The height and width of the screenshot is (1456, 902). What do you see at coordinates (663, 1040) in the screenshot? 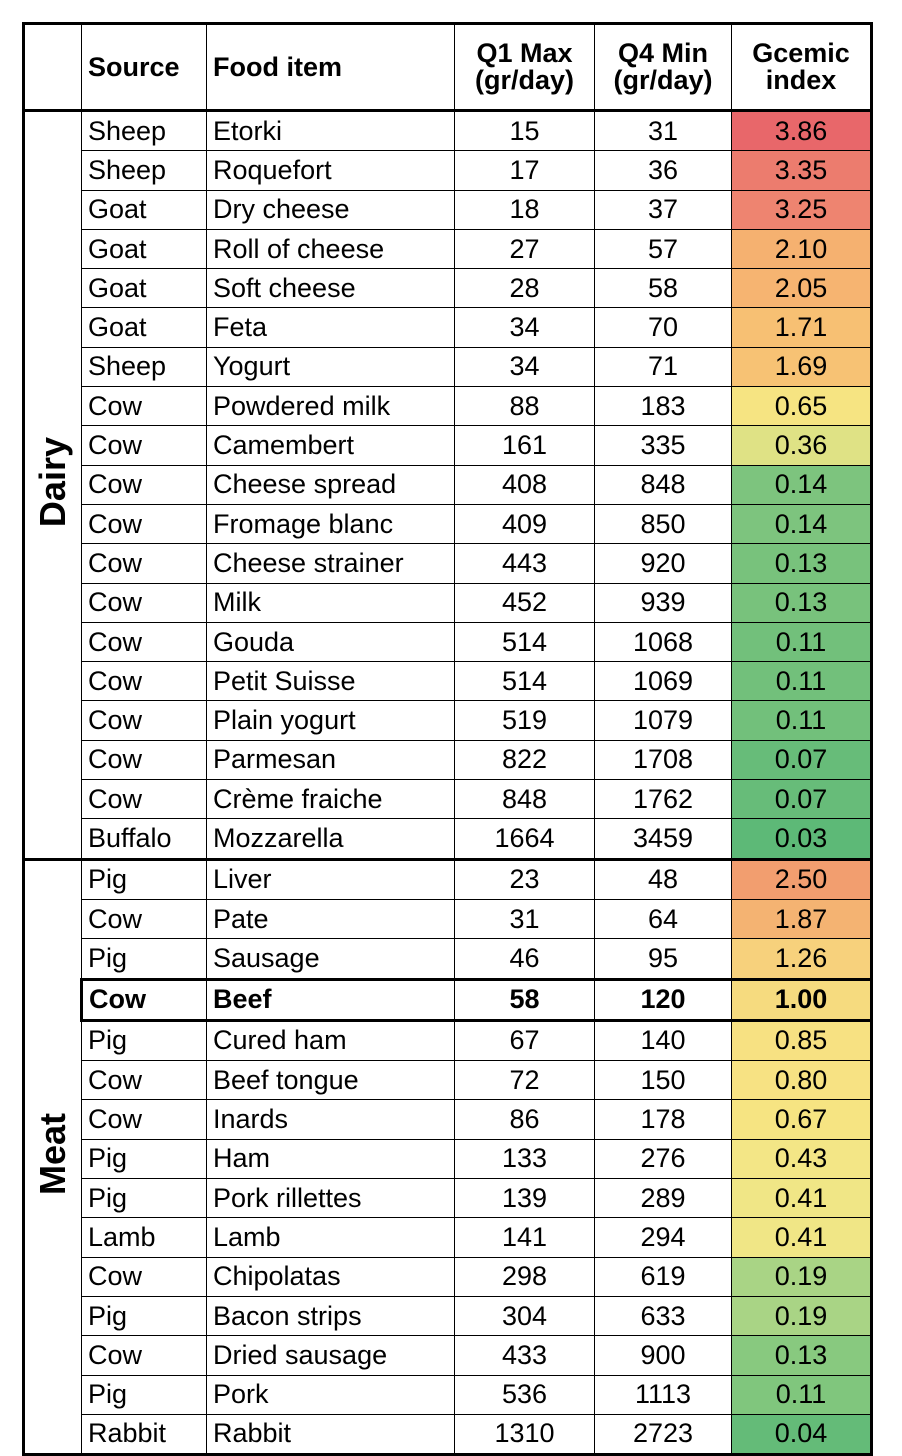
I see `table-cell: 140` at bounding box center [663, 1040].